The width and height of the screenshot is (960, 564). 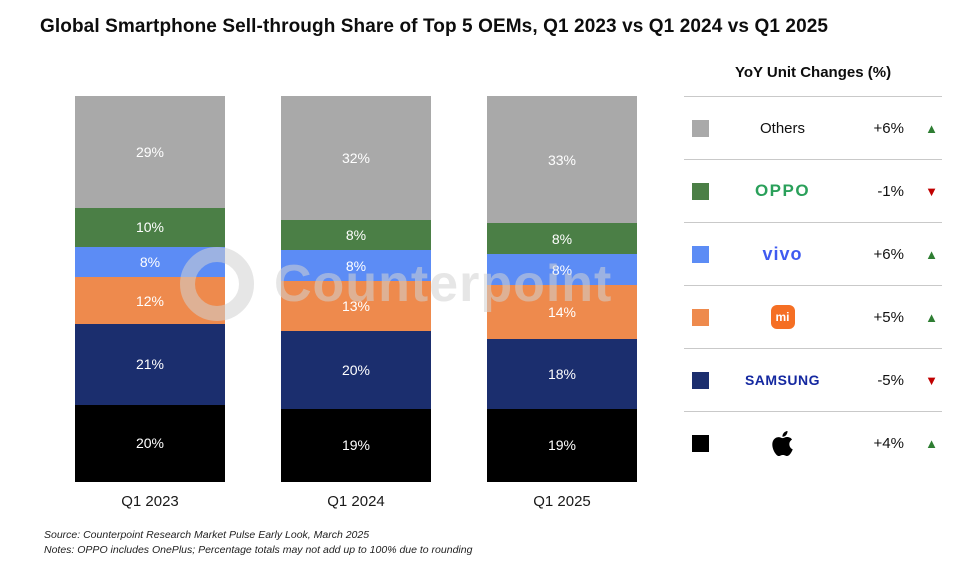 I want to click on samsung-logo: SAMSUNG, so click(x=782, y=380).